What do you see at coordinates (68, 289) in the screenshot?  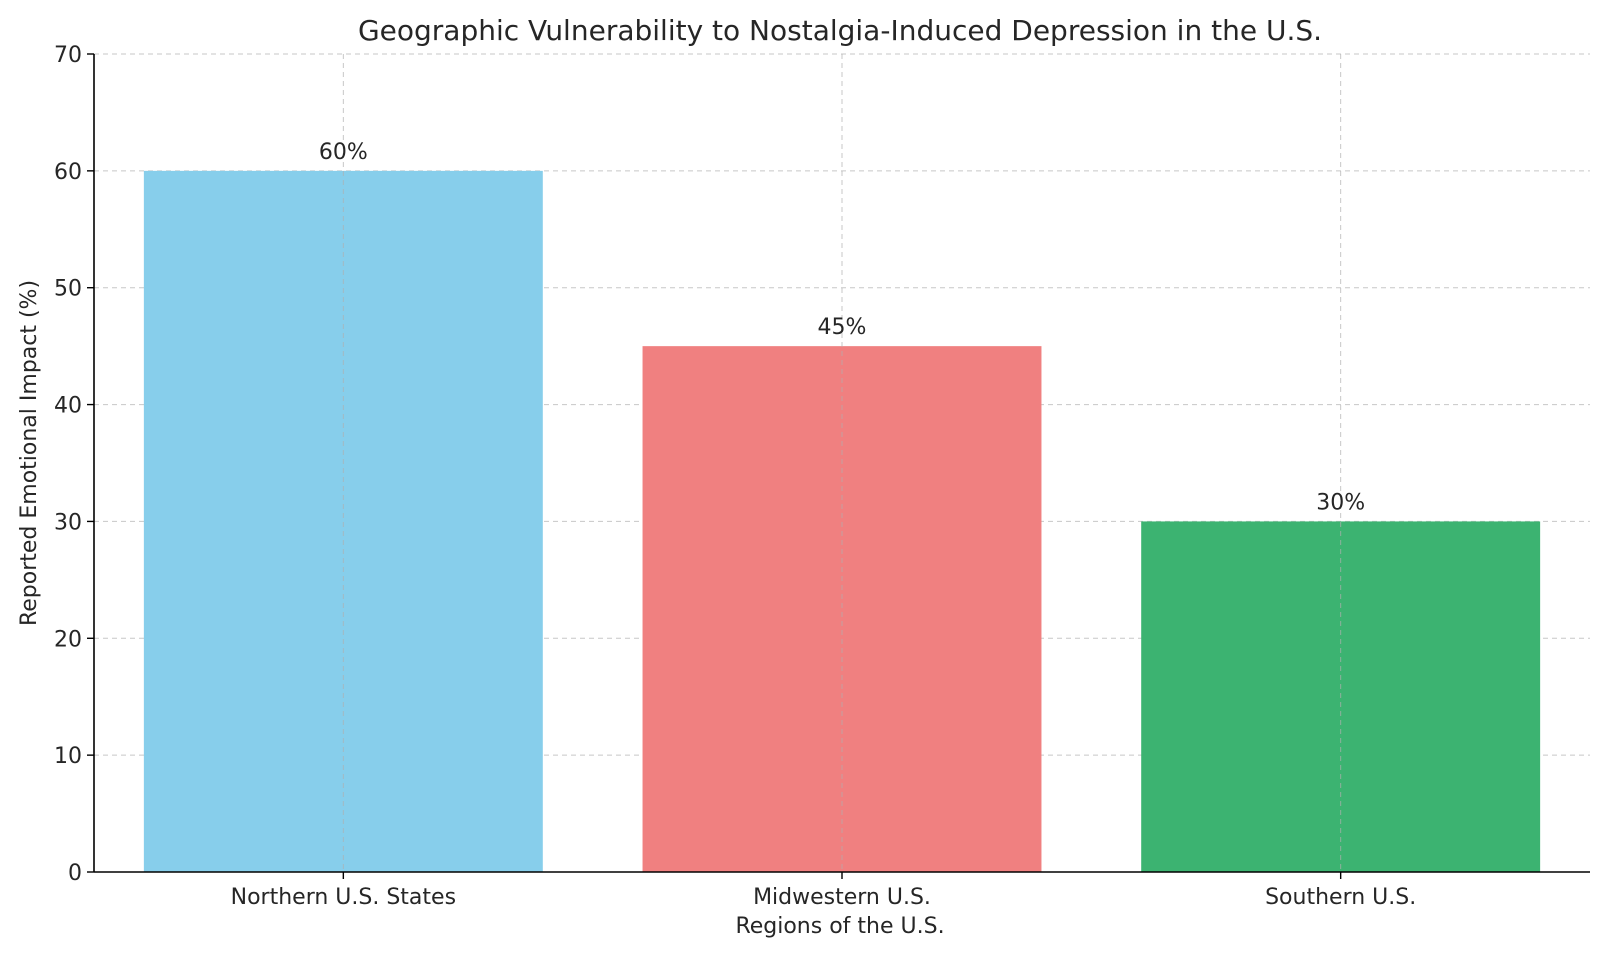 I see `y-tick-label: 50` at bounding box center [68, 289].